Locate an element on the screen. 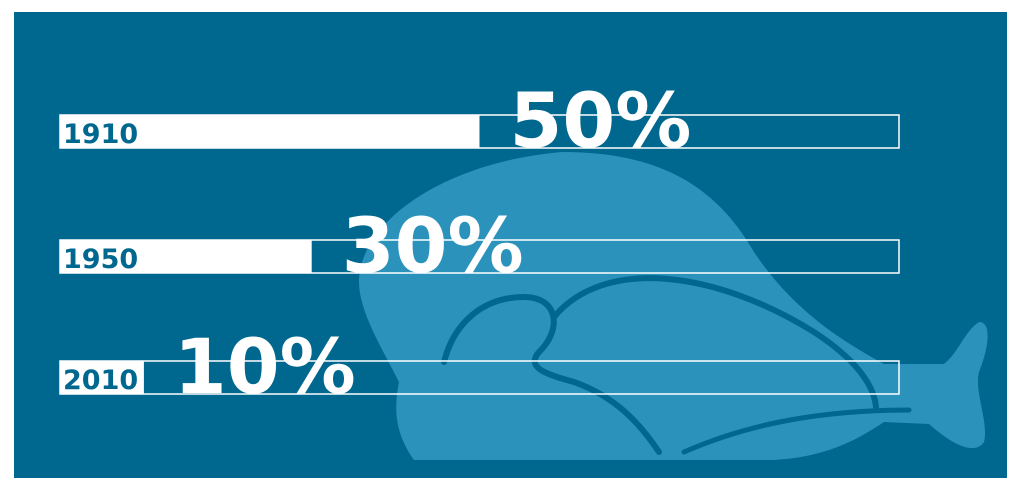  value-label: 10% is located at coordinates (265, 366).